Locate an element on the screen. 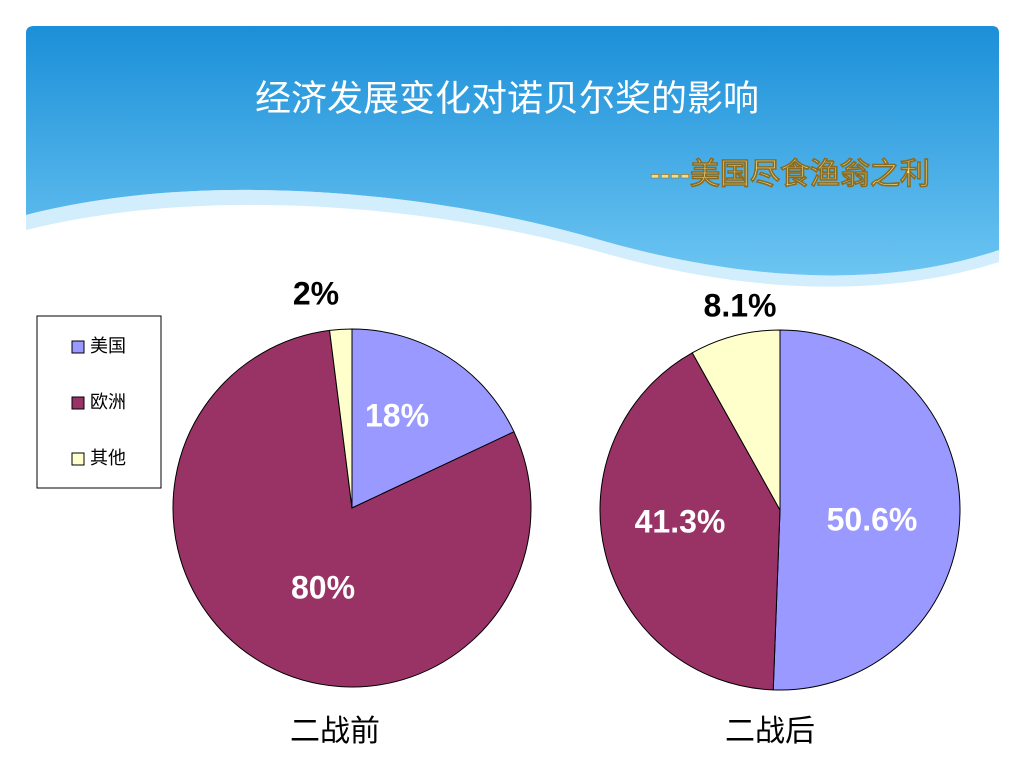  legend-label: 美国 is located at coordinates (108, 346).